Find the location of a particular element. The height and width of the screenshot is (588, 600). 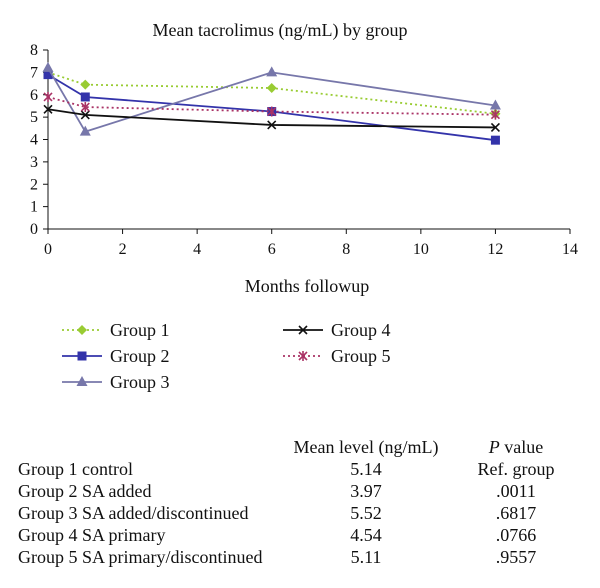

legend-item: Group 3 is located at coordinates (116, 382).